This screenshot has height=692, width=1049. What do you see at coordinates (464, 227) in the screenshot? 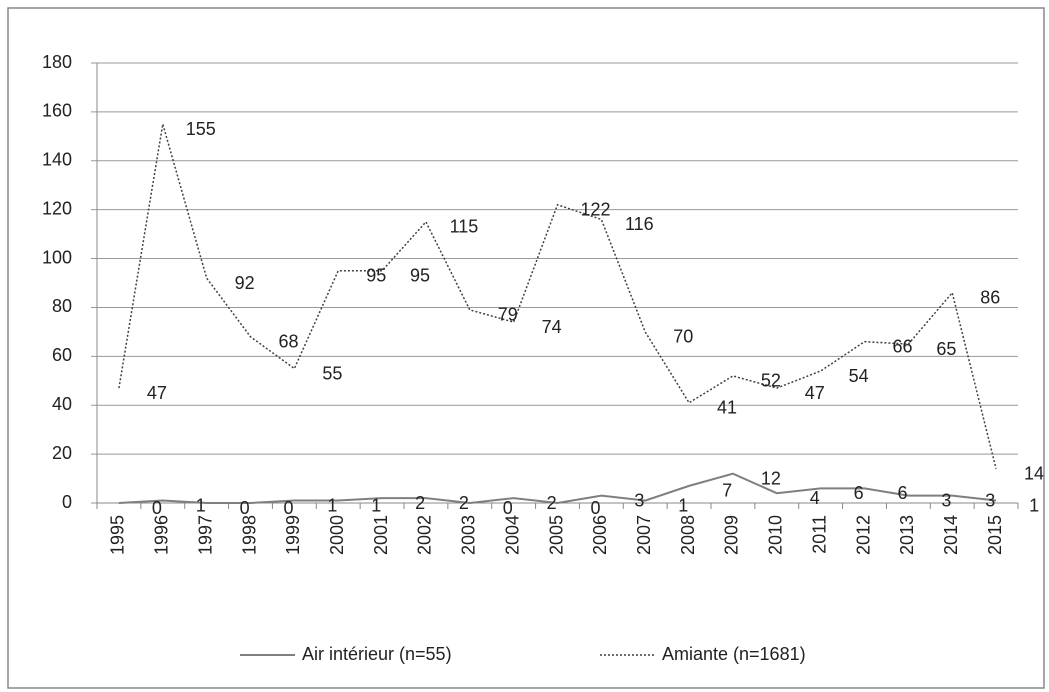
I see `data-label: 115` at bounding box center [464, 227].